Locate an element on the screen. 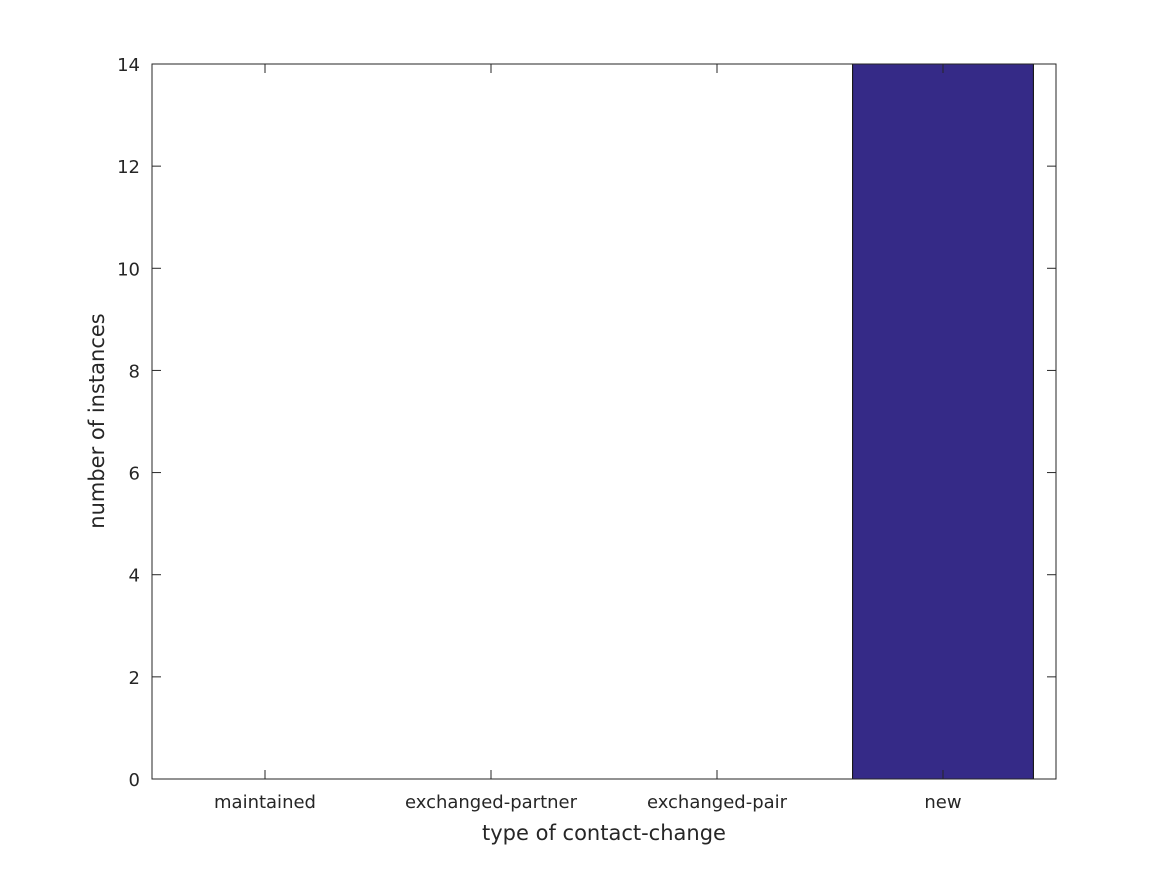 The image size is (1167, 879). y-axis-label: number of instances is located at coordinates (97, 420).